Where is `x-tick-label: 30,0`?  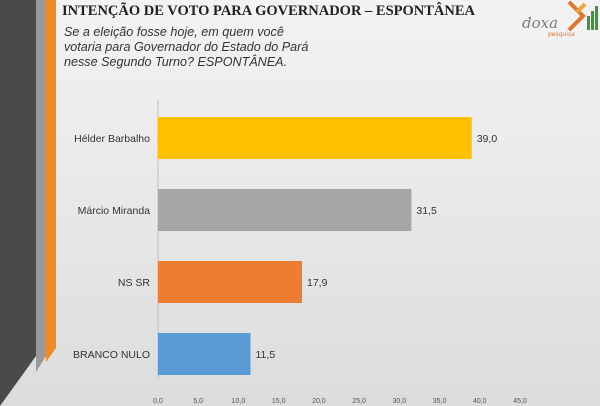
x-tick-label: 30,0 is located at coordinates (400, 401).